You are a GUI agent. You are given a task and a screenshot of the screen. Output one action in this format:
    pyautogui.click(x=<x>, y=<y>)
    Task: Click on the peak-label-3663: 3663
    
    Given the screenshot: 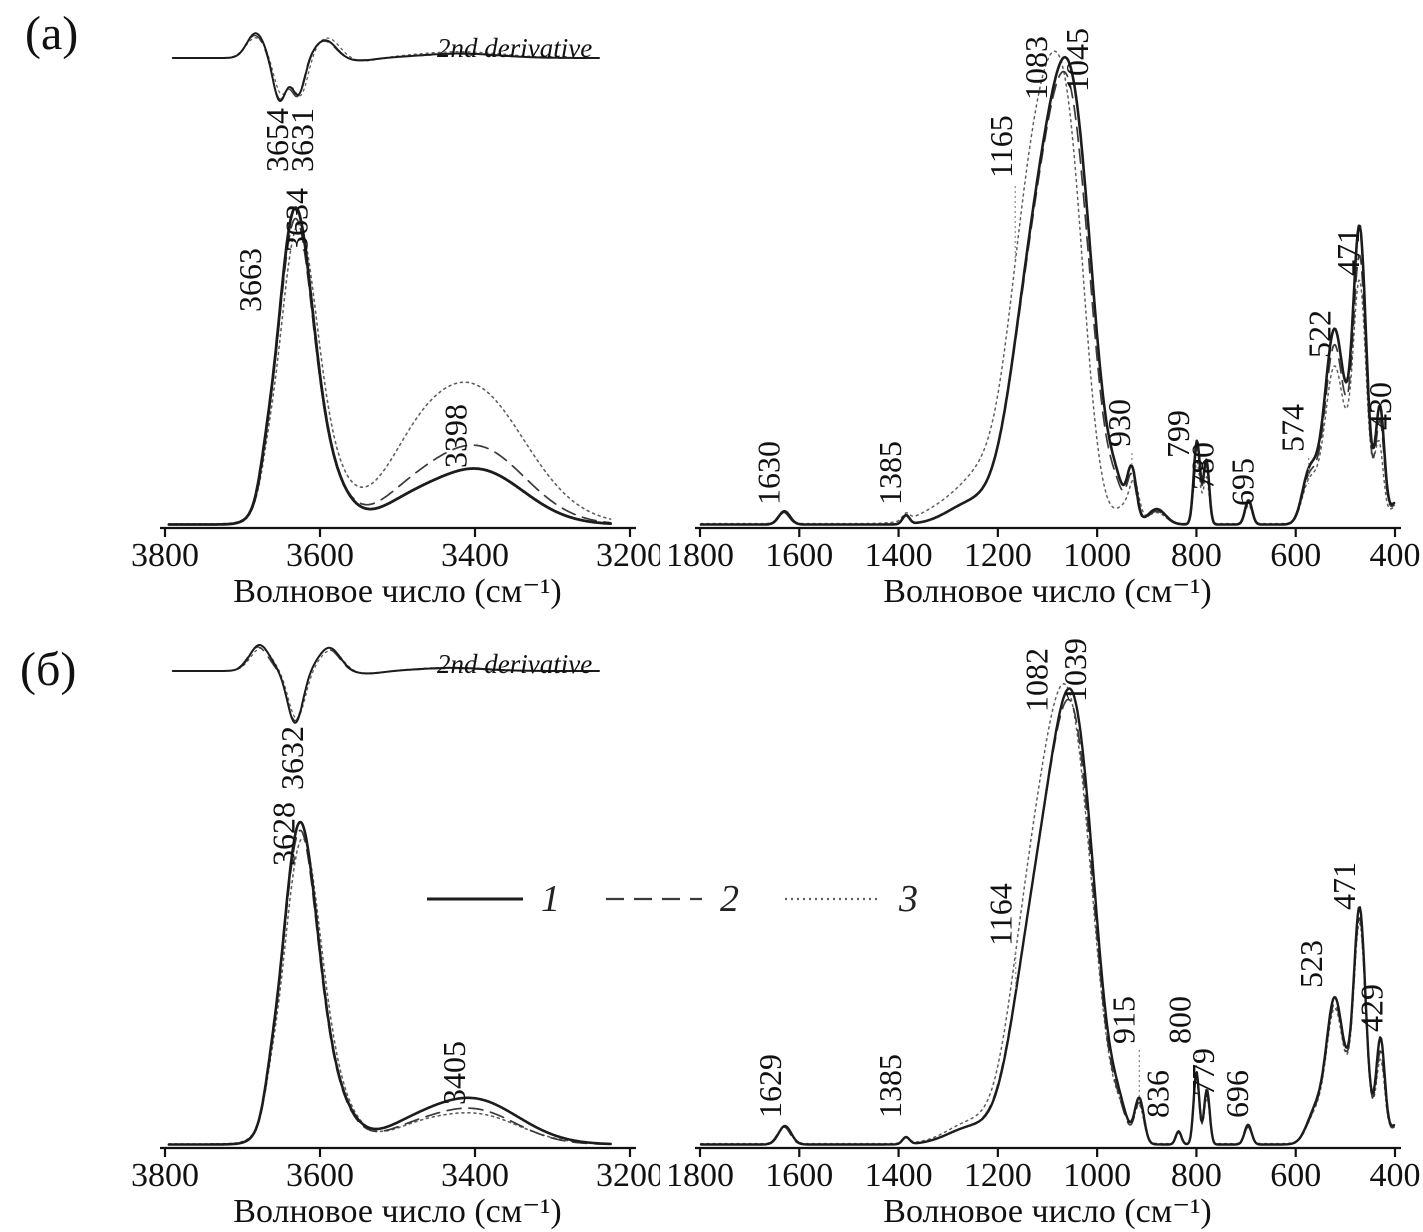 What is the action you would take?
    pyautogui.click(x=250, y=280)
    